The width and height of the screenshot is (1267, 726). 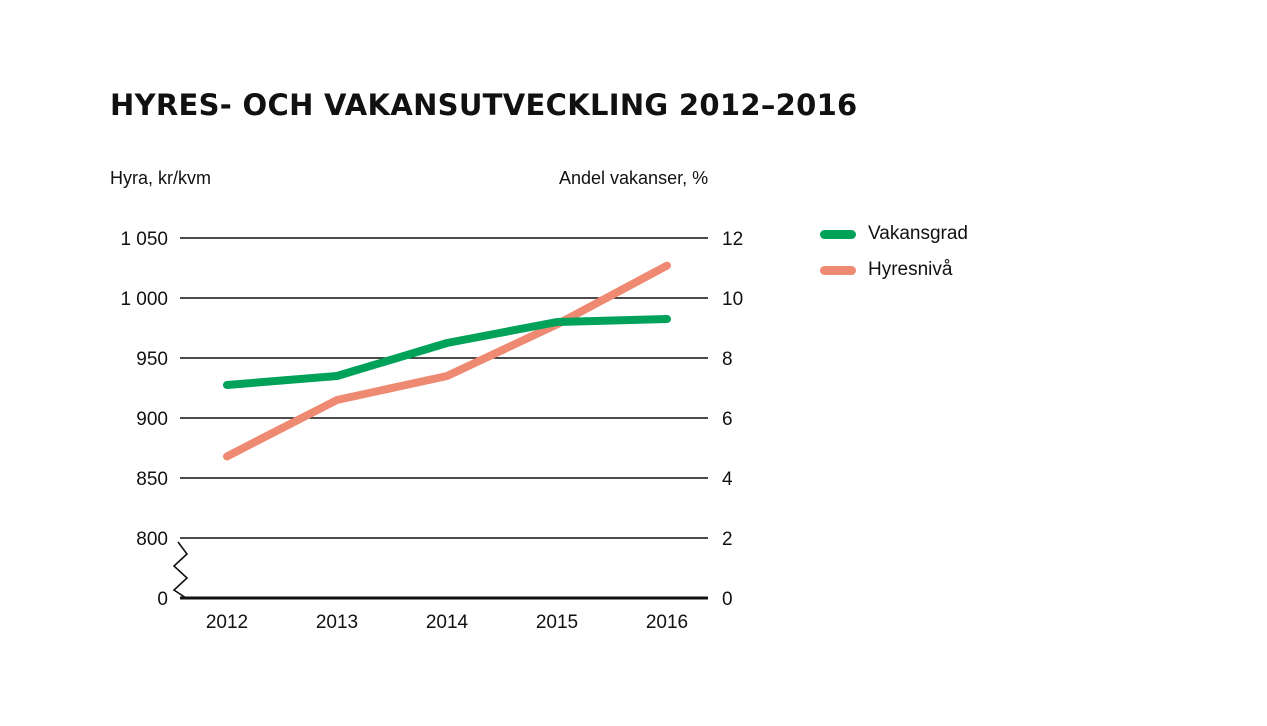 I want to click on legend-item: Vakansgrad, so click(x=894, y=234).